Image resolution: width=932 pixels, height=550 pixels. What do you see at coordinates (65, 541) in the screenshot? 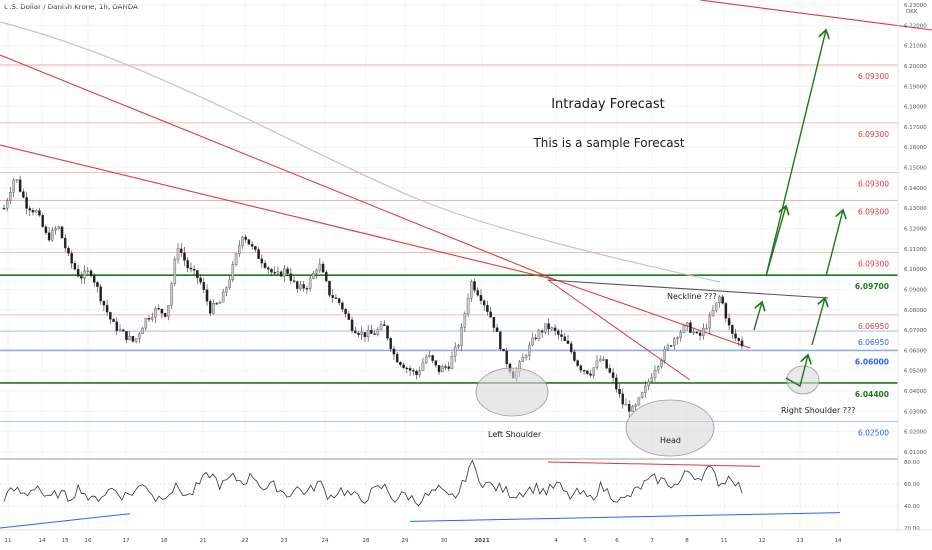
I see `time-tick-label: 15` at bounding box center [65, 541].